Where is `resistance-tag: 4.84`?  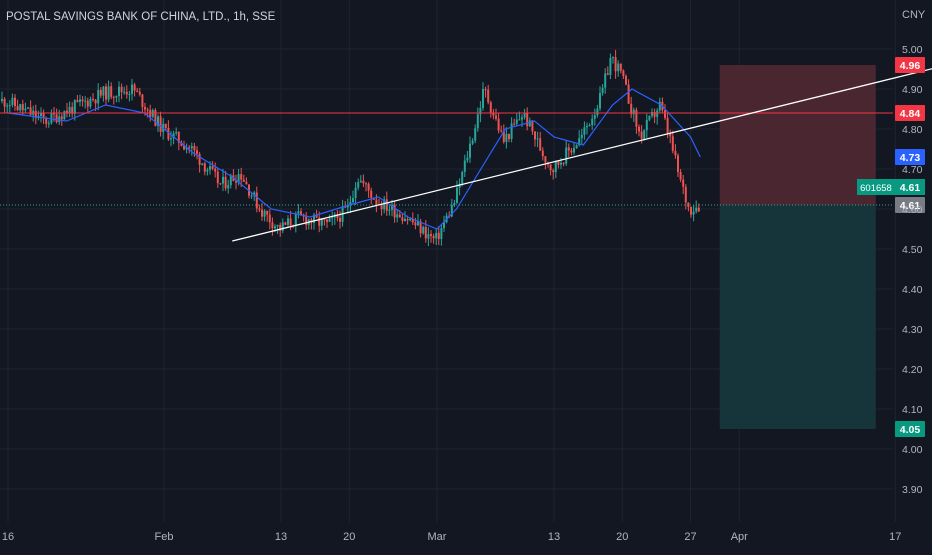 resistance-tag: 4.84 is located at coordinates (910, 114).